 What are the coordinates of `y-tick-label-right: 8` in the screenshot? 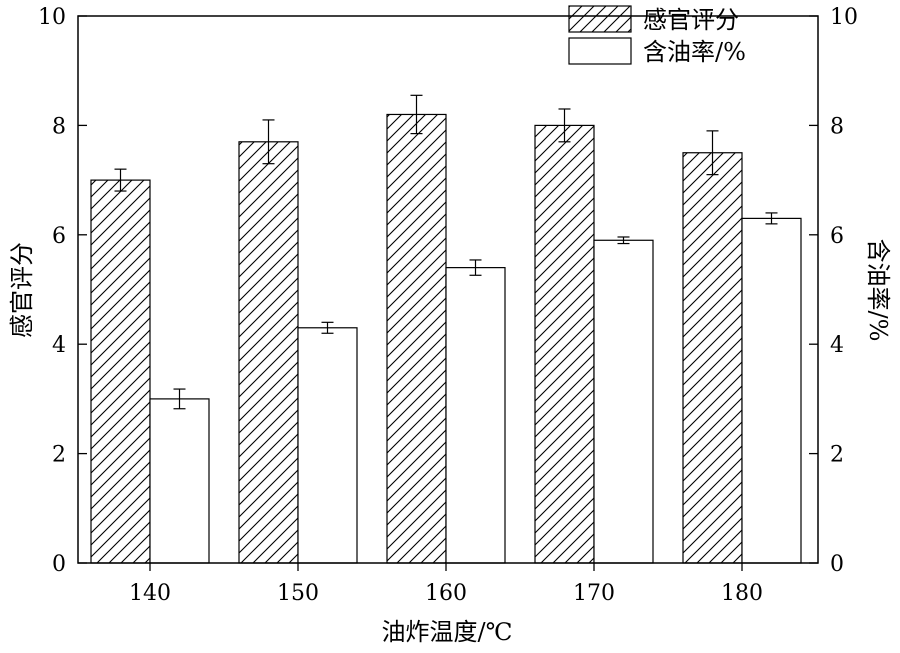 It's located at (837, 126).